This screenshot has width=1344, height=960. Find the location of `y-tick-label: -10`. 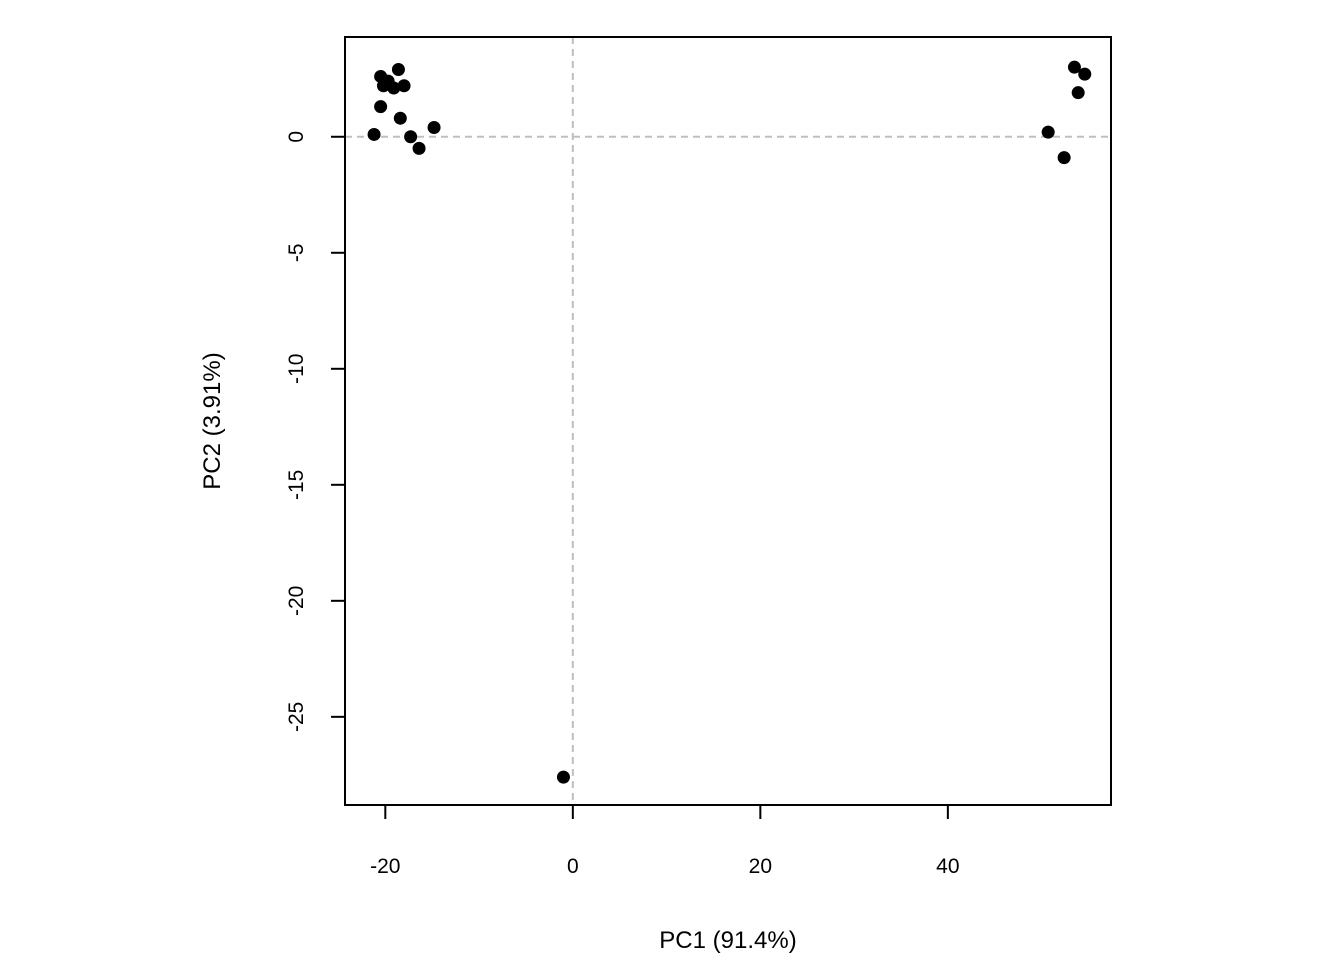

y-tick-label: -10 is located at coordinates (296, 369).